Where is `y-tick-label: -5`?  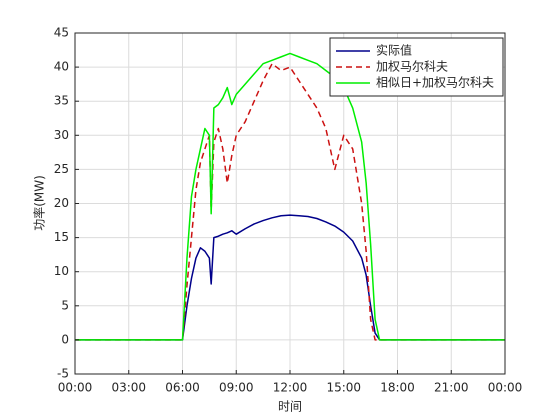
y-tick-label: -5 is located at coordinates (63, 374).